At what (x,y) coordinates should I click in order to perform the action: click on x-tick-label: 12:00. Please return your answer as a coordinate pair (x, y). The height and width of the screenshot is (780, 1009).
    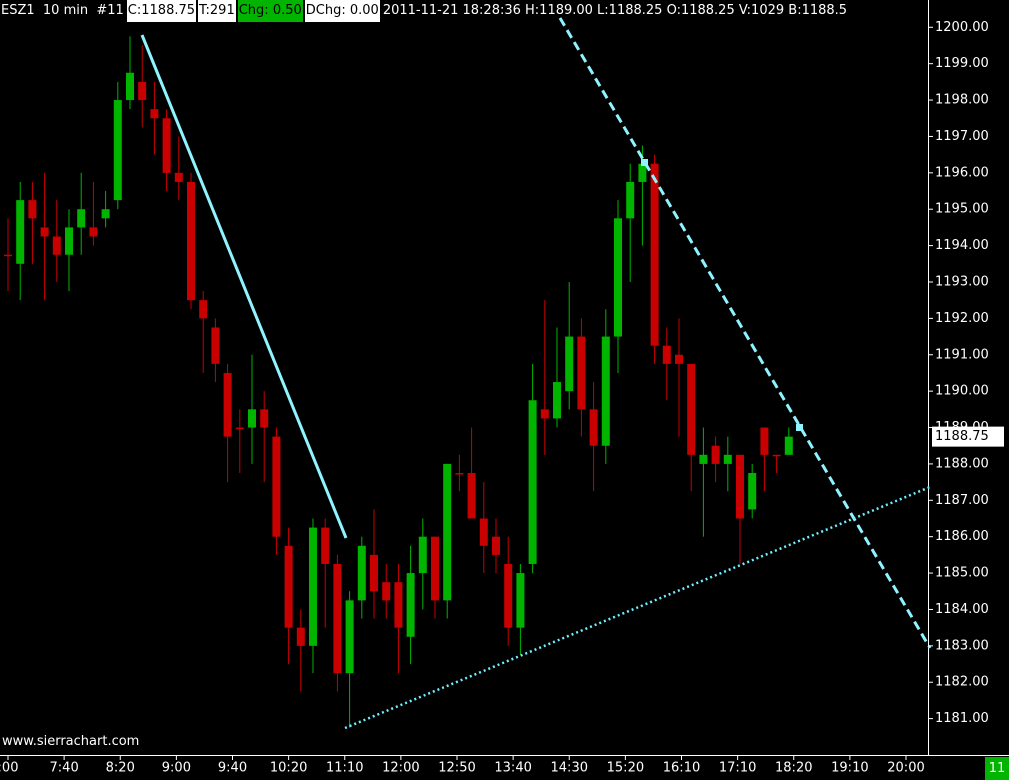
    Looking at the image, I should click on (400, 768).